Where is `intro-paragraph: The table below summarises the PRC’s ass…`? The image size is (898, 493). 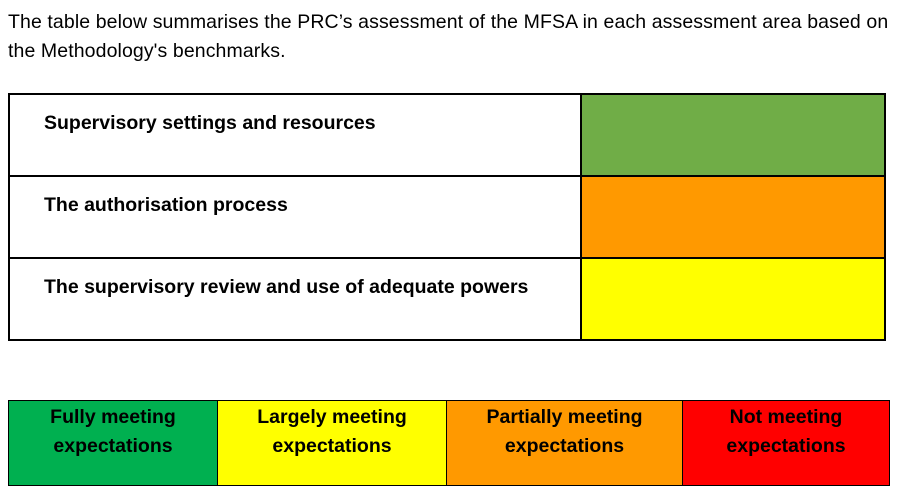 intro-paragraph: The table below summarises the PRC’s ass… is located at coordinates (448, 36).